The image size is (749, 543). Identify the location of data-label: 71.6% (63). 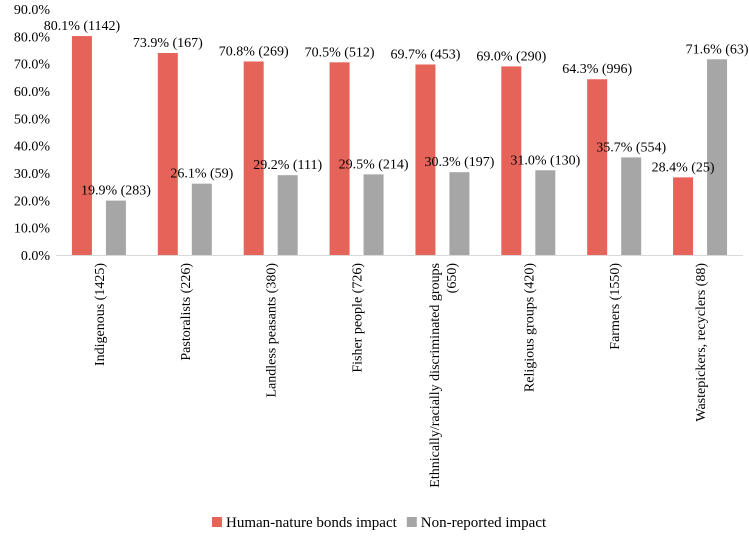
(717, 49).